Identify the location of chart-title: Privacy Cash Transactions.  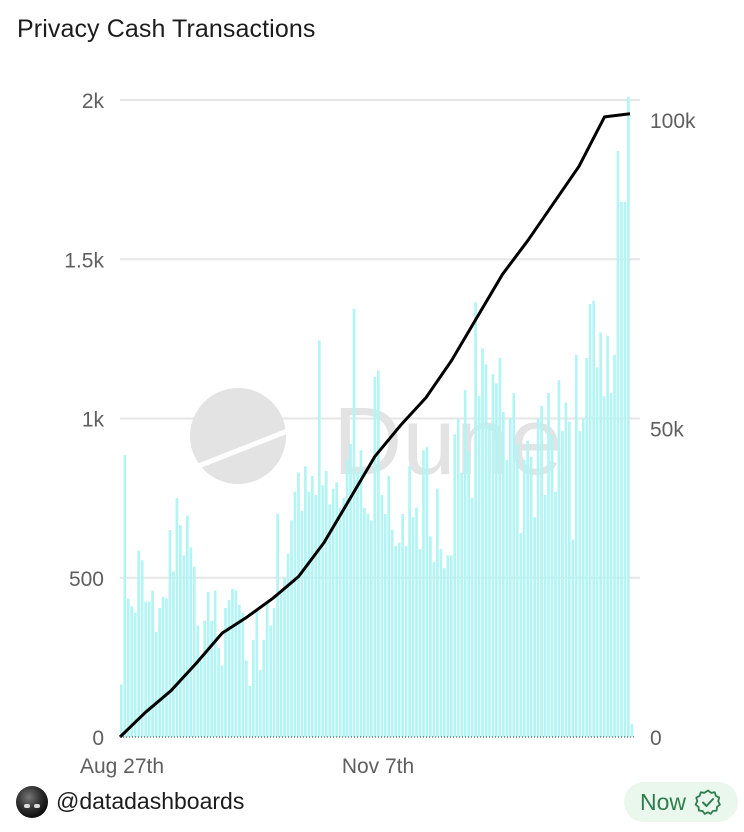
(166, 29).